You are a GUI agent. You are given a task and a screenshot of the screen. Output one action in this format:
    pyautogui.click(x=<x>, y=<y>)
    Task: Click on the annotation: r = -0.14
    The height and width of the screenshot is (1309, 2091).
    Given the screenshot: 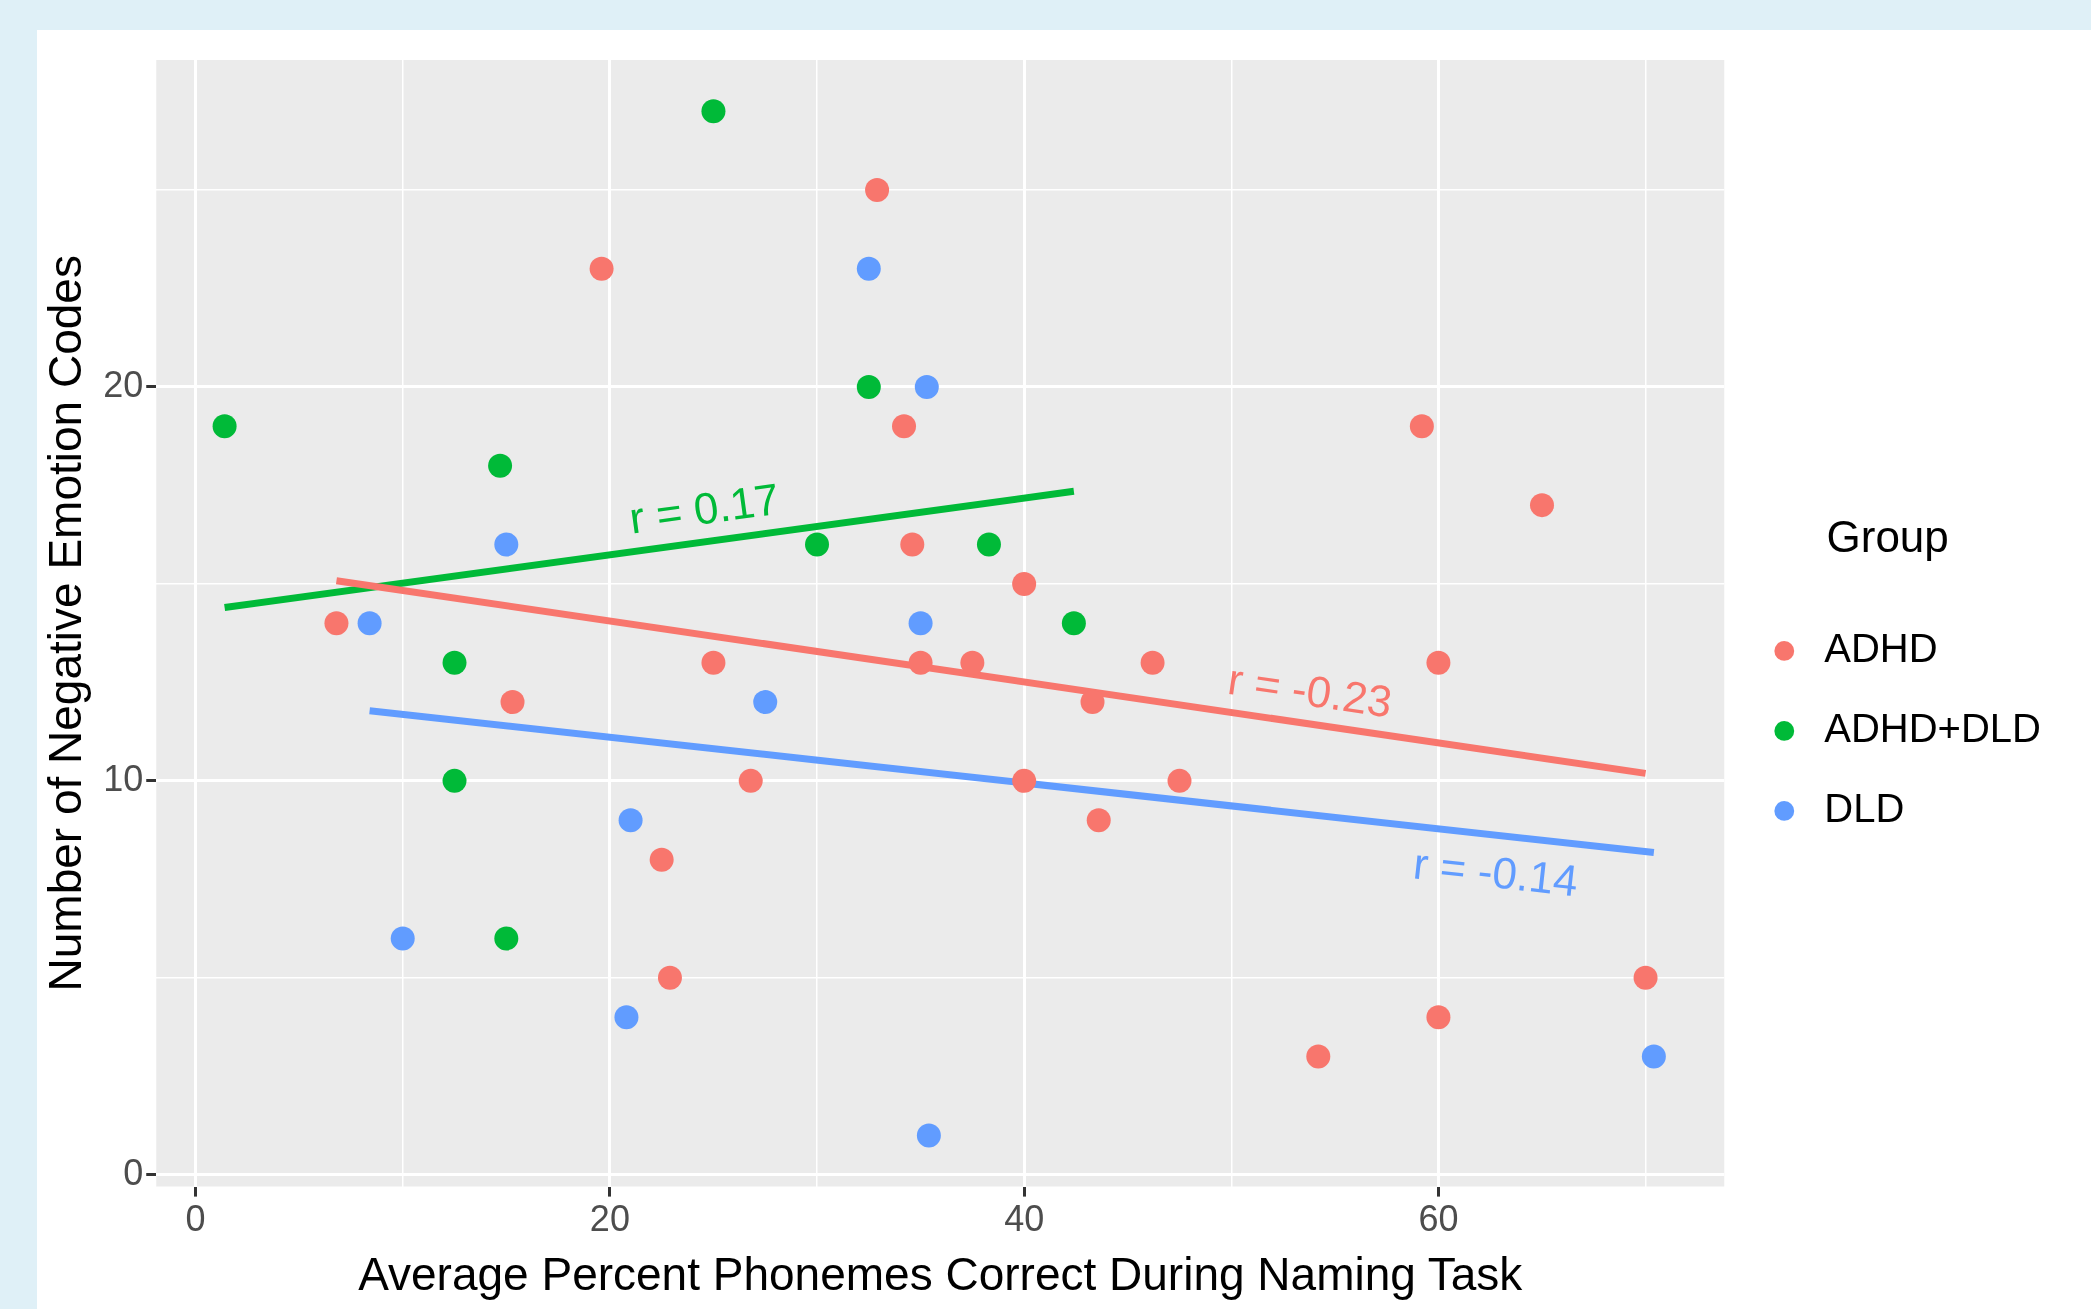 What is the action you would take?
    pyautogui.click(x=1495, y=872)
    